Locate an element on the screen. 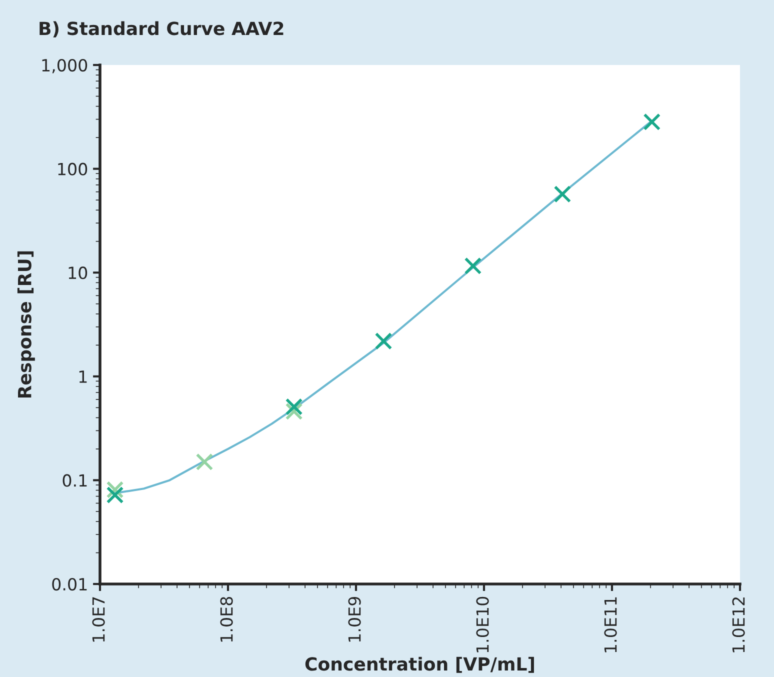 The width and height of the screenshot is (774, 677). y-tick-label: 0.01 is located at coordinates (69, 584).